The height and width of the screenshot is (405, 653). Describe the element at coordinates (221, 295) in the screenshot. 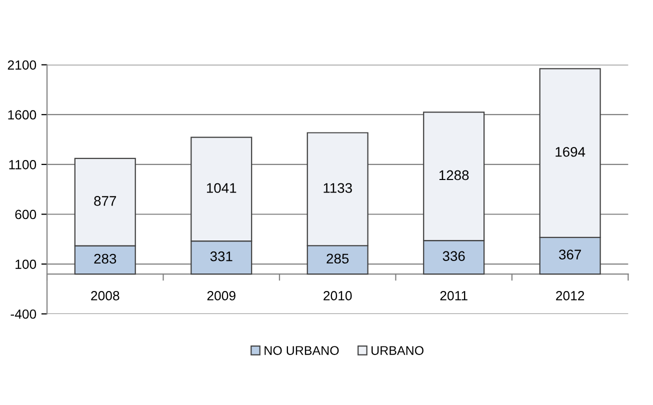

I see `x-tick-label: 2009` at that location.